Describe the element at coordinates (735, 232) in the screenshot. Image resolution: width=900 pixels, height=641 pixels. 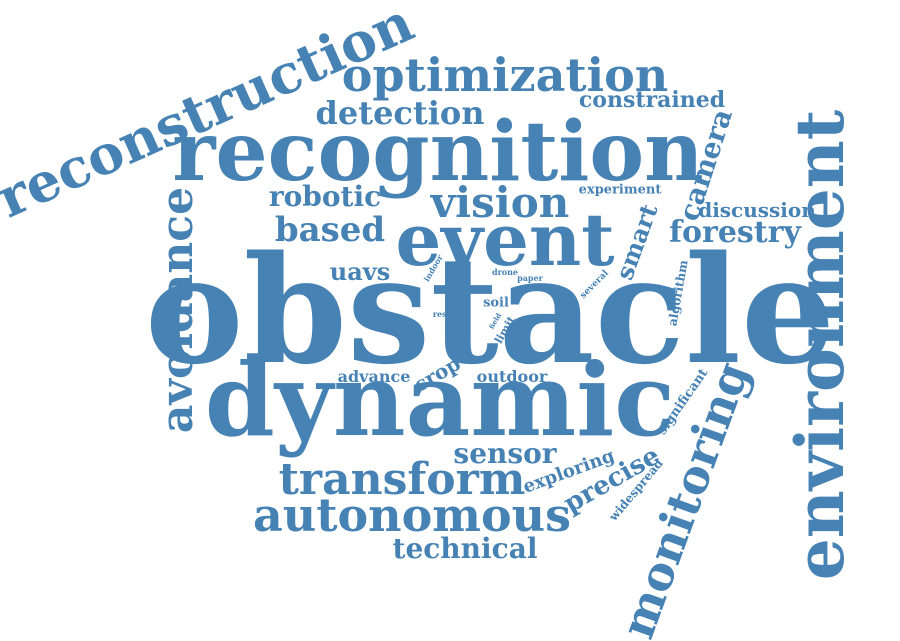
I see `word-forestry: forestry` at that location.